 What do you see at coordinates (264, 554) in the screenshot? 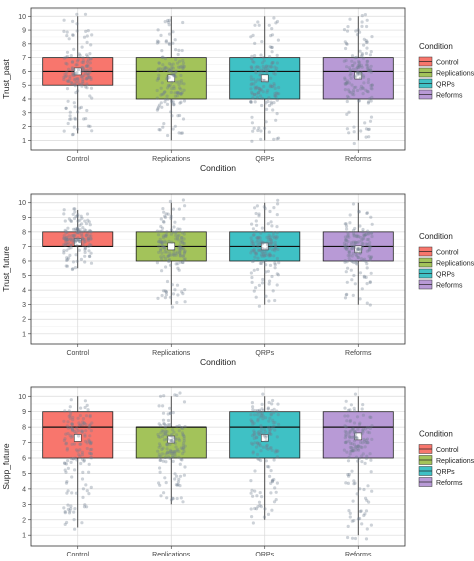
I see `x-tick-label: QRPs` at bounding box center [264, 554].